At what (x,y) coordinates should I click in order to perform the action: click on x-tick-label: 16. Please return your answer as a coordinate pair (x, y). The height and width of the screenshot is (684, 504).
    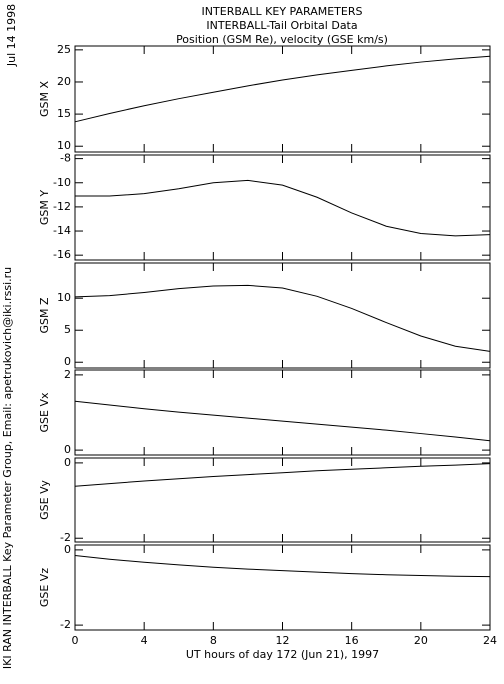
    Looking at the image, I should click on (352, 640).